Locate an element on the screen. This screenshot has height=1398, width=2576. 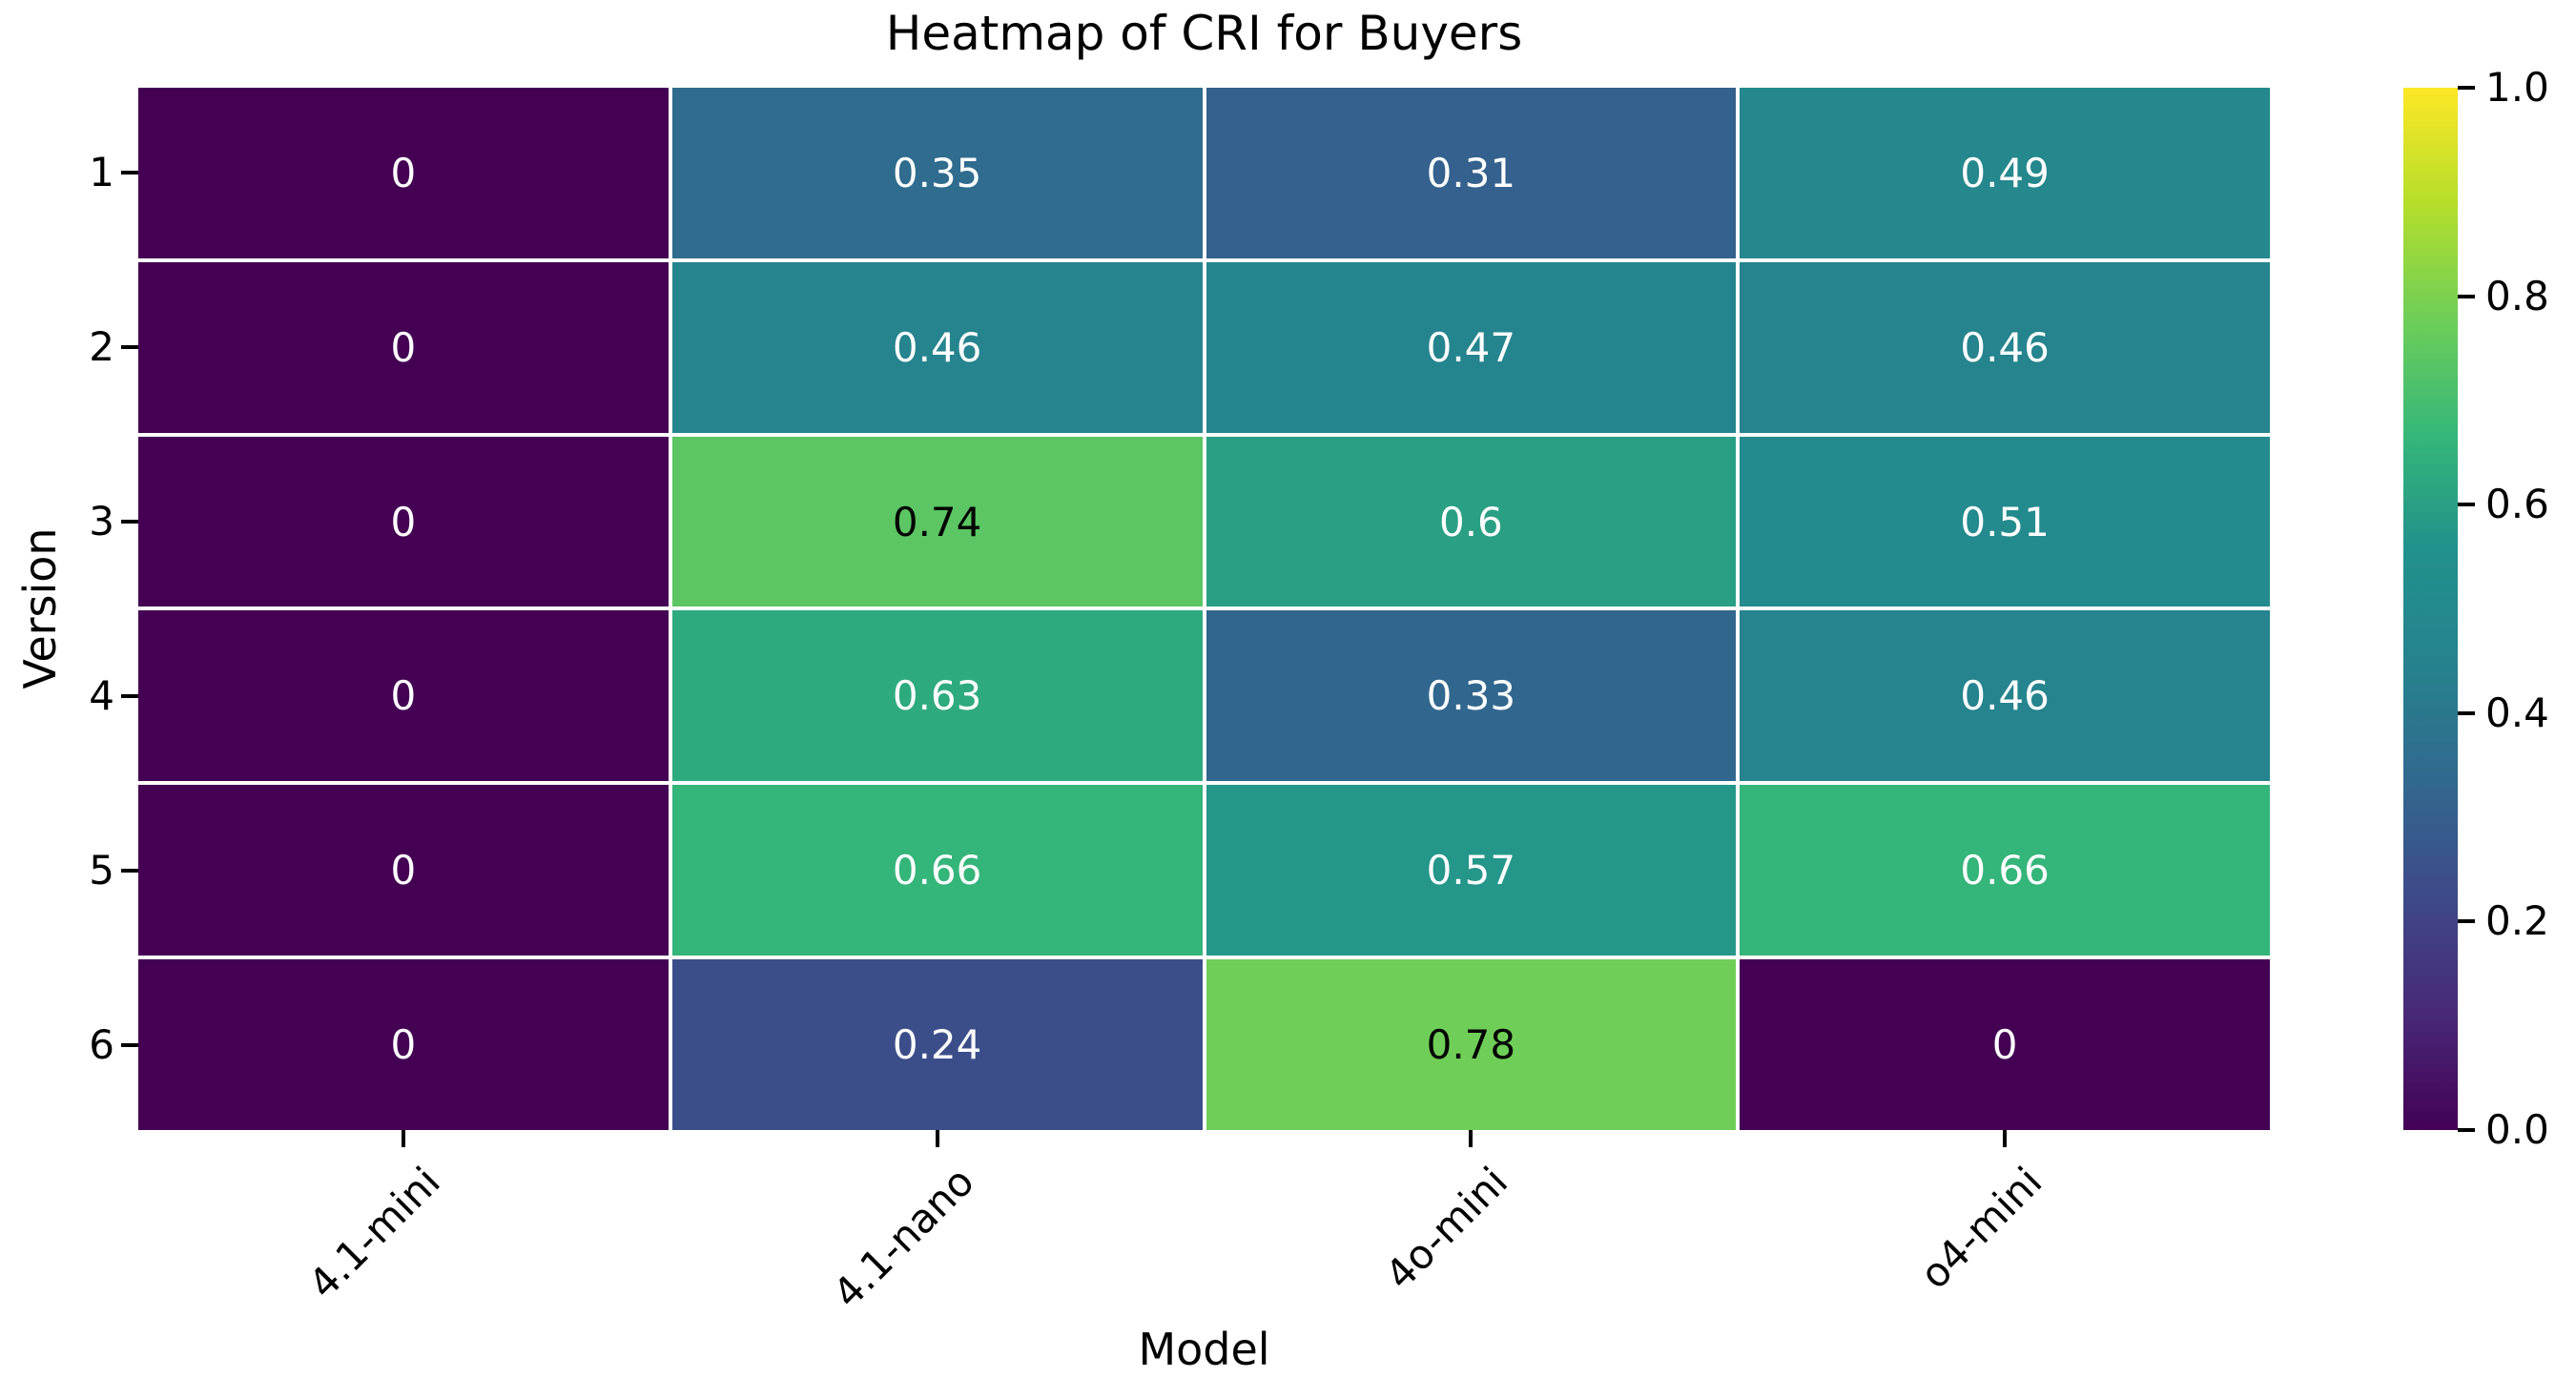
y-tick-label: 1 is located at coordinates (101, 172).